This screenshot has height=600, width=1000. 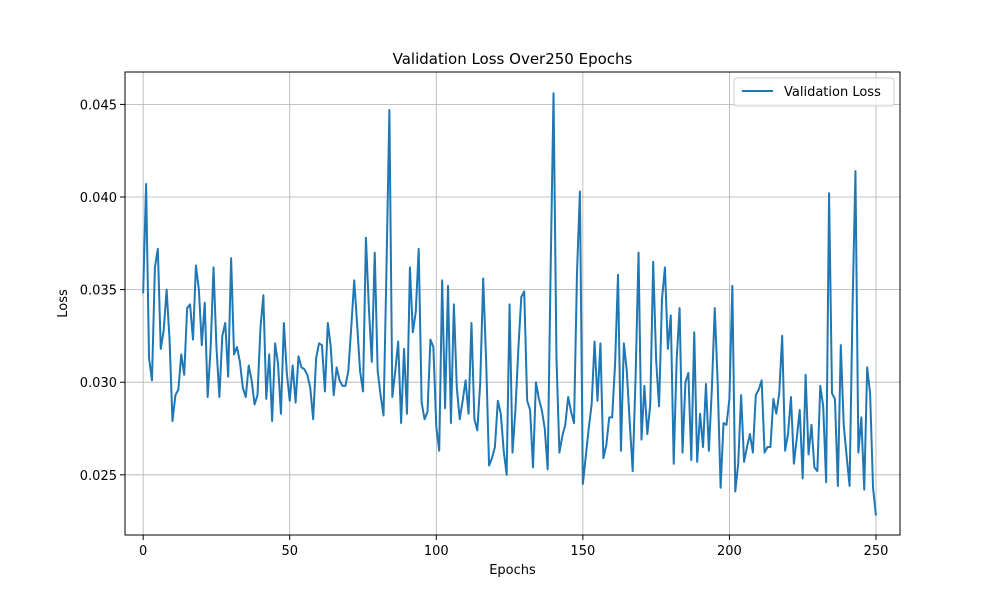 I want to click on x-axis-ticks: 0 50 100 150 200 250, so click(x=513, y=547).